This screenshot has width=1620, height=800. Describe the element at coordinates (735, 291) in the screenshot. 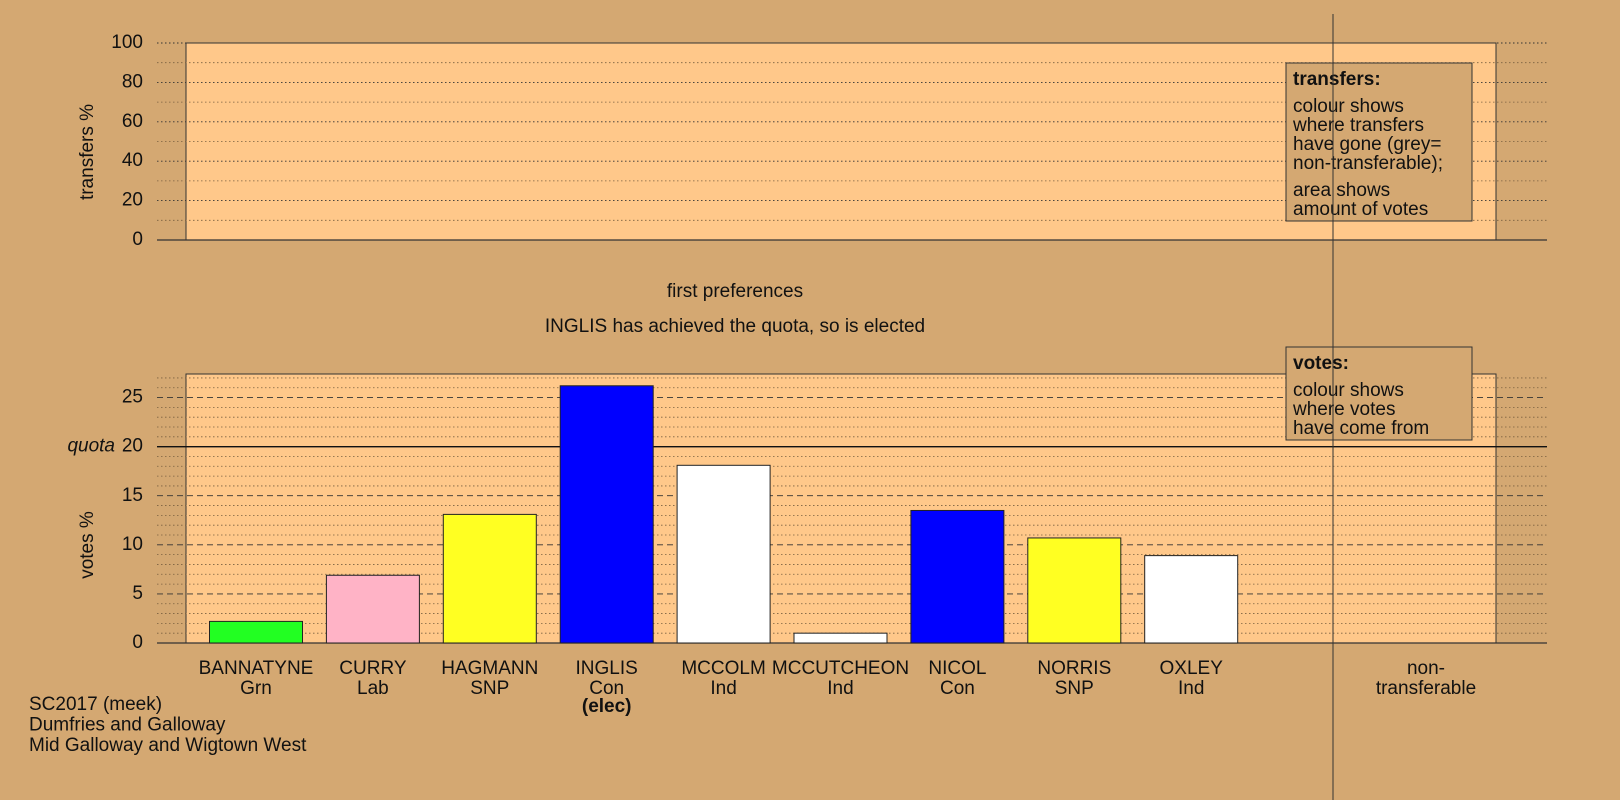

I see `chart-title: first preferences` at that location.